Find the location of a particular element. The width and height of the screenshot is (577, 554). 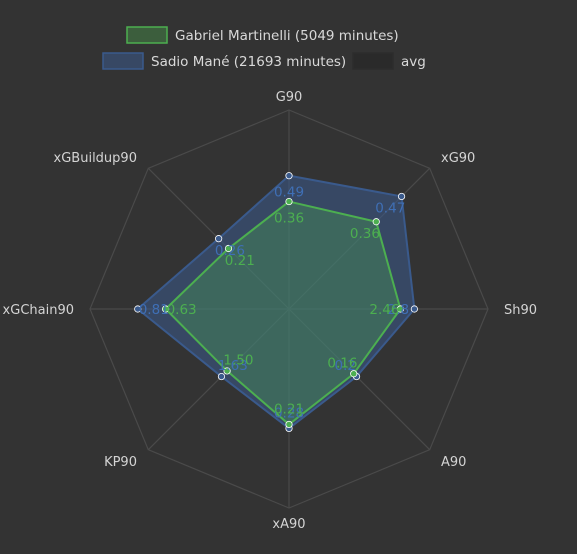

axis-label-kp90: KP90 is located at coordinates (120, 462).